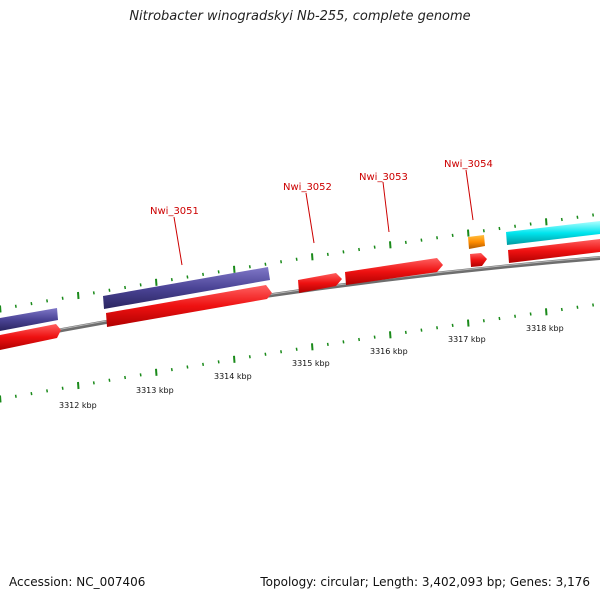 Image resolution: width=600 pixels, height=600 pixels. I want to click on scale-label-3315: 3315 kbp, so click(311, 363).